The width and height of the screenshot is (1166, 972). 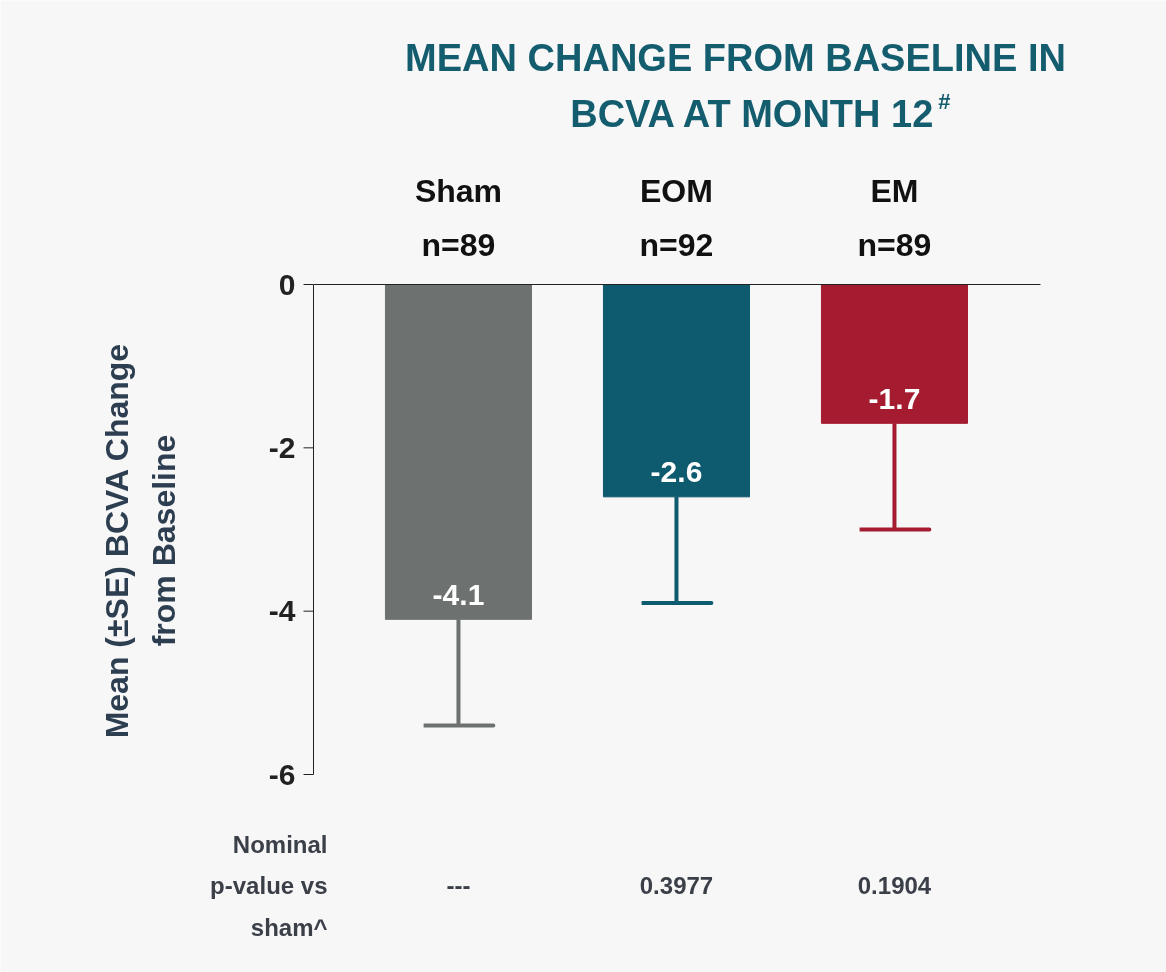 What do you see at coordinates (894, 398) in the screenshot?
I see `data-label: -1.7` at bounding box center [894, 398].